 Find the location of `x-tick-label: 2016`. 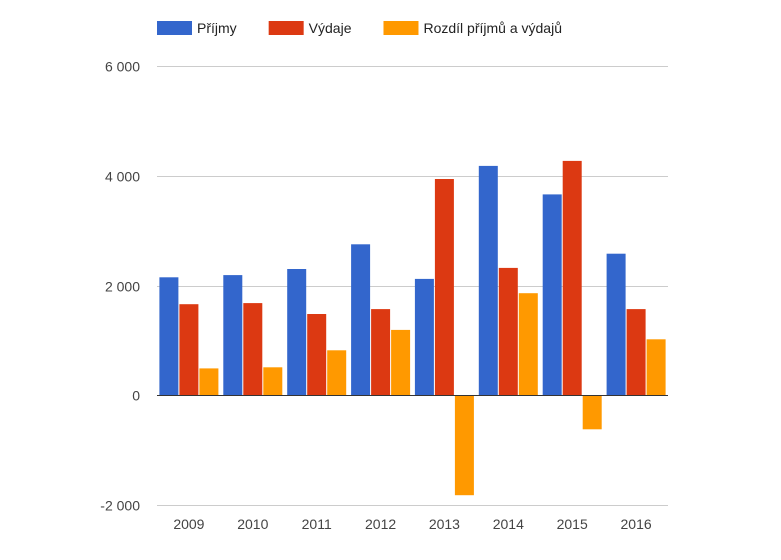

x-tick-label: 2016 is located at coordinates (636, 524).